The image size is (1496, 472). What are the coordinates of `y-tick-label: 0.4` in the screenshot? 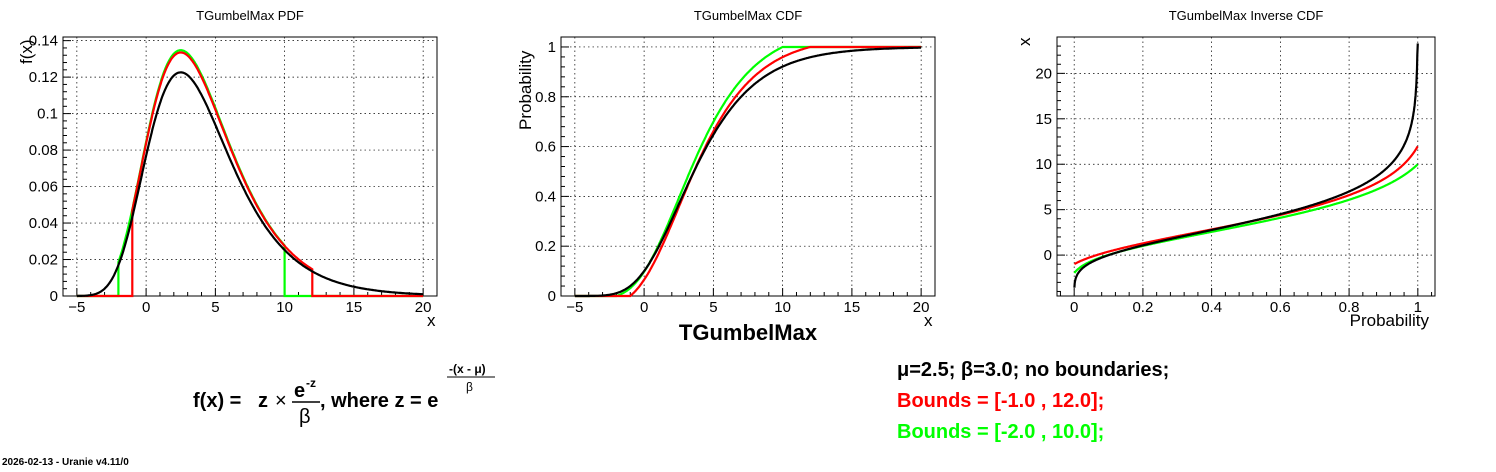 It's located at (545, 196).